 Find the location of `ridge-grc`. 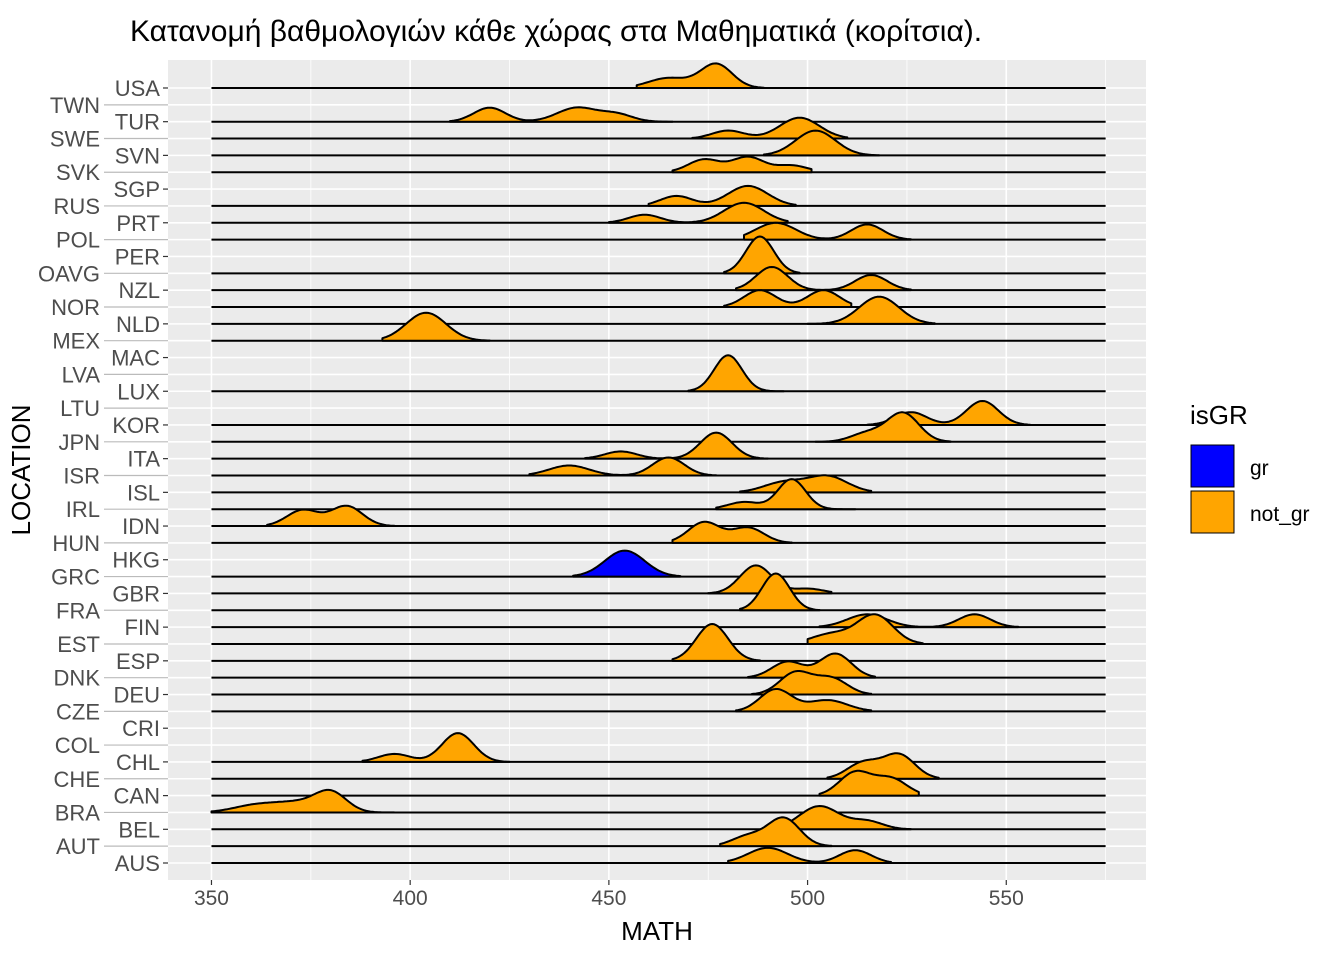

ridge-grc is located at coordinates (627, 563).